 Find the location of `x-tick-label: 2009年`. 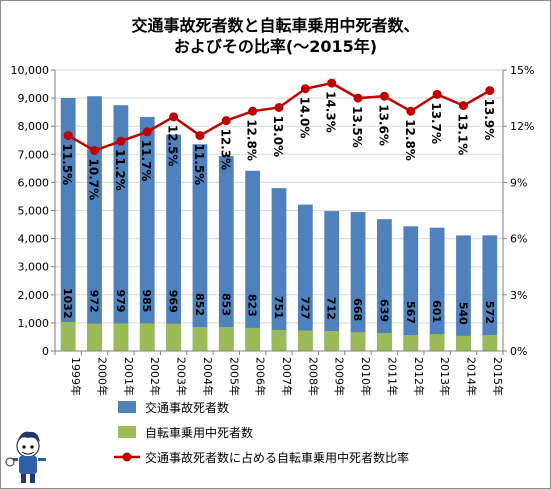

x-tick-label: 2009年 is located at coordinates (340, 376).